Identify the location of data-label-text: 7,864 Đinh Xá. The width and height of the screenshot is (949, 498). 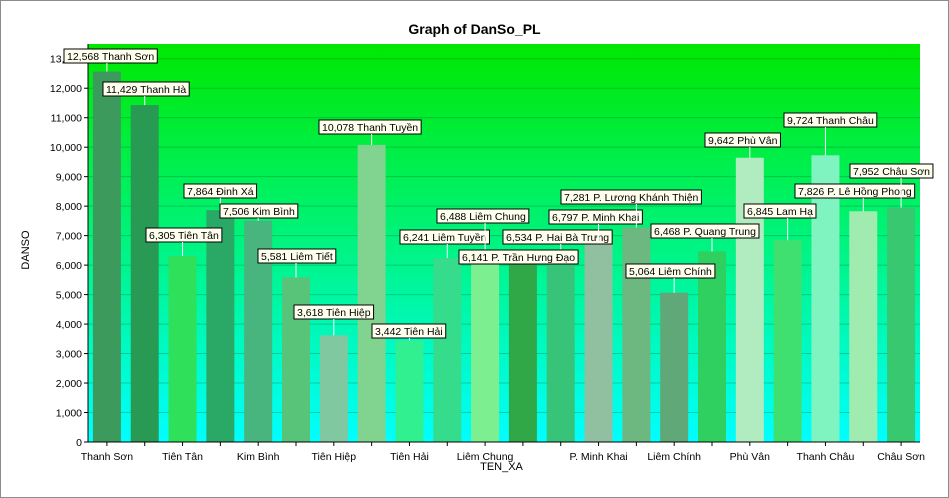
(220, 192).